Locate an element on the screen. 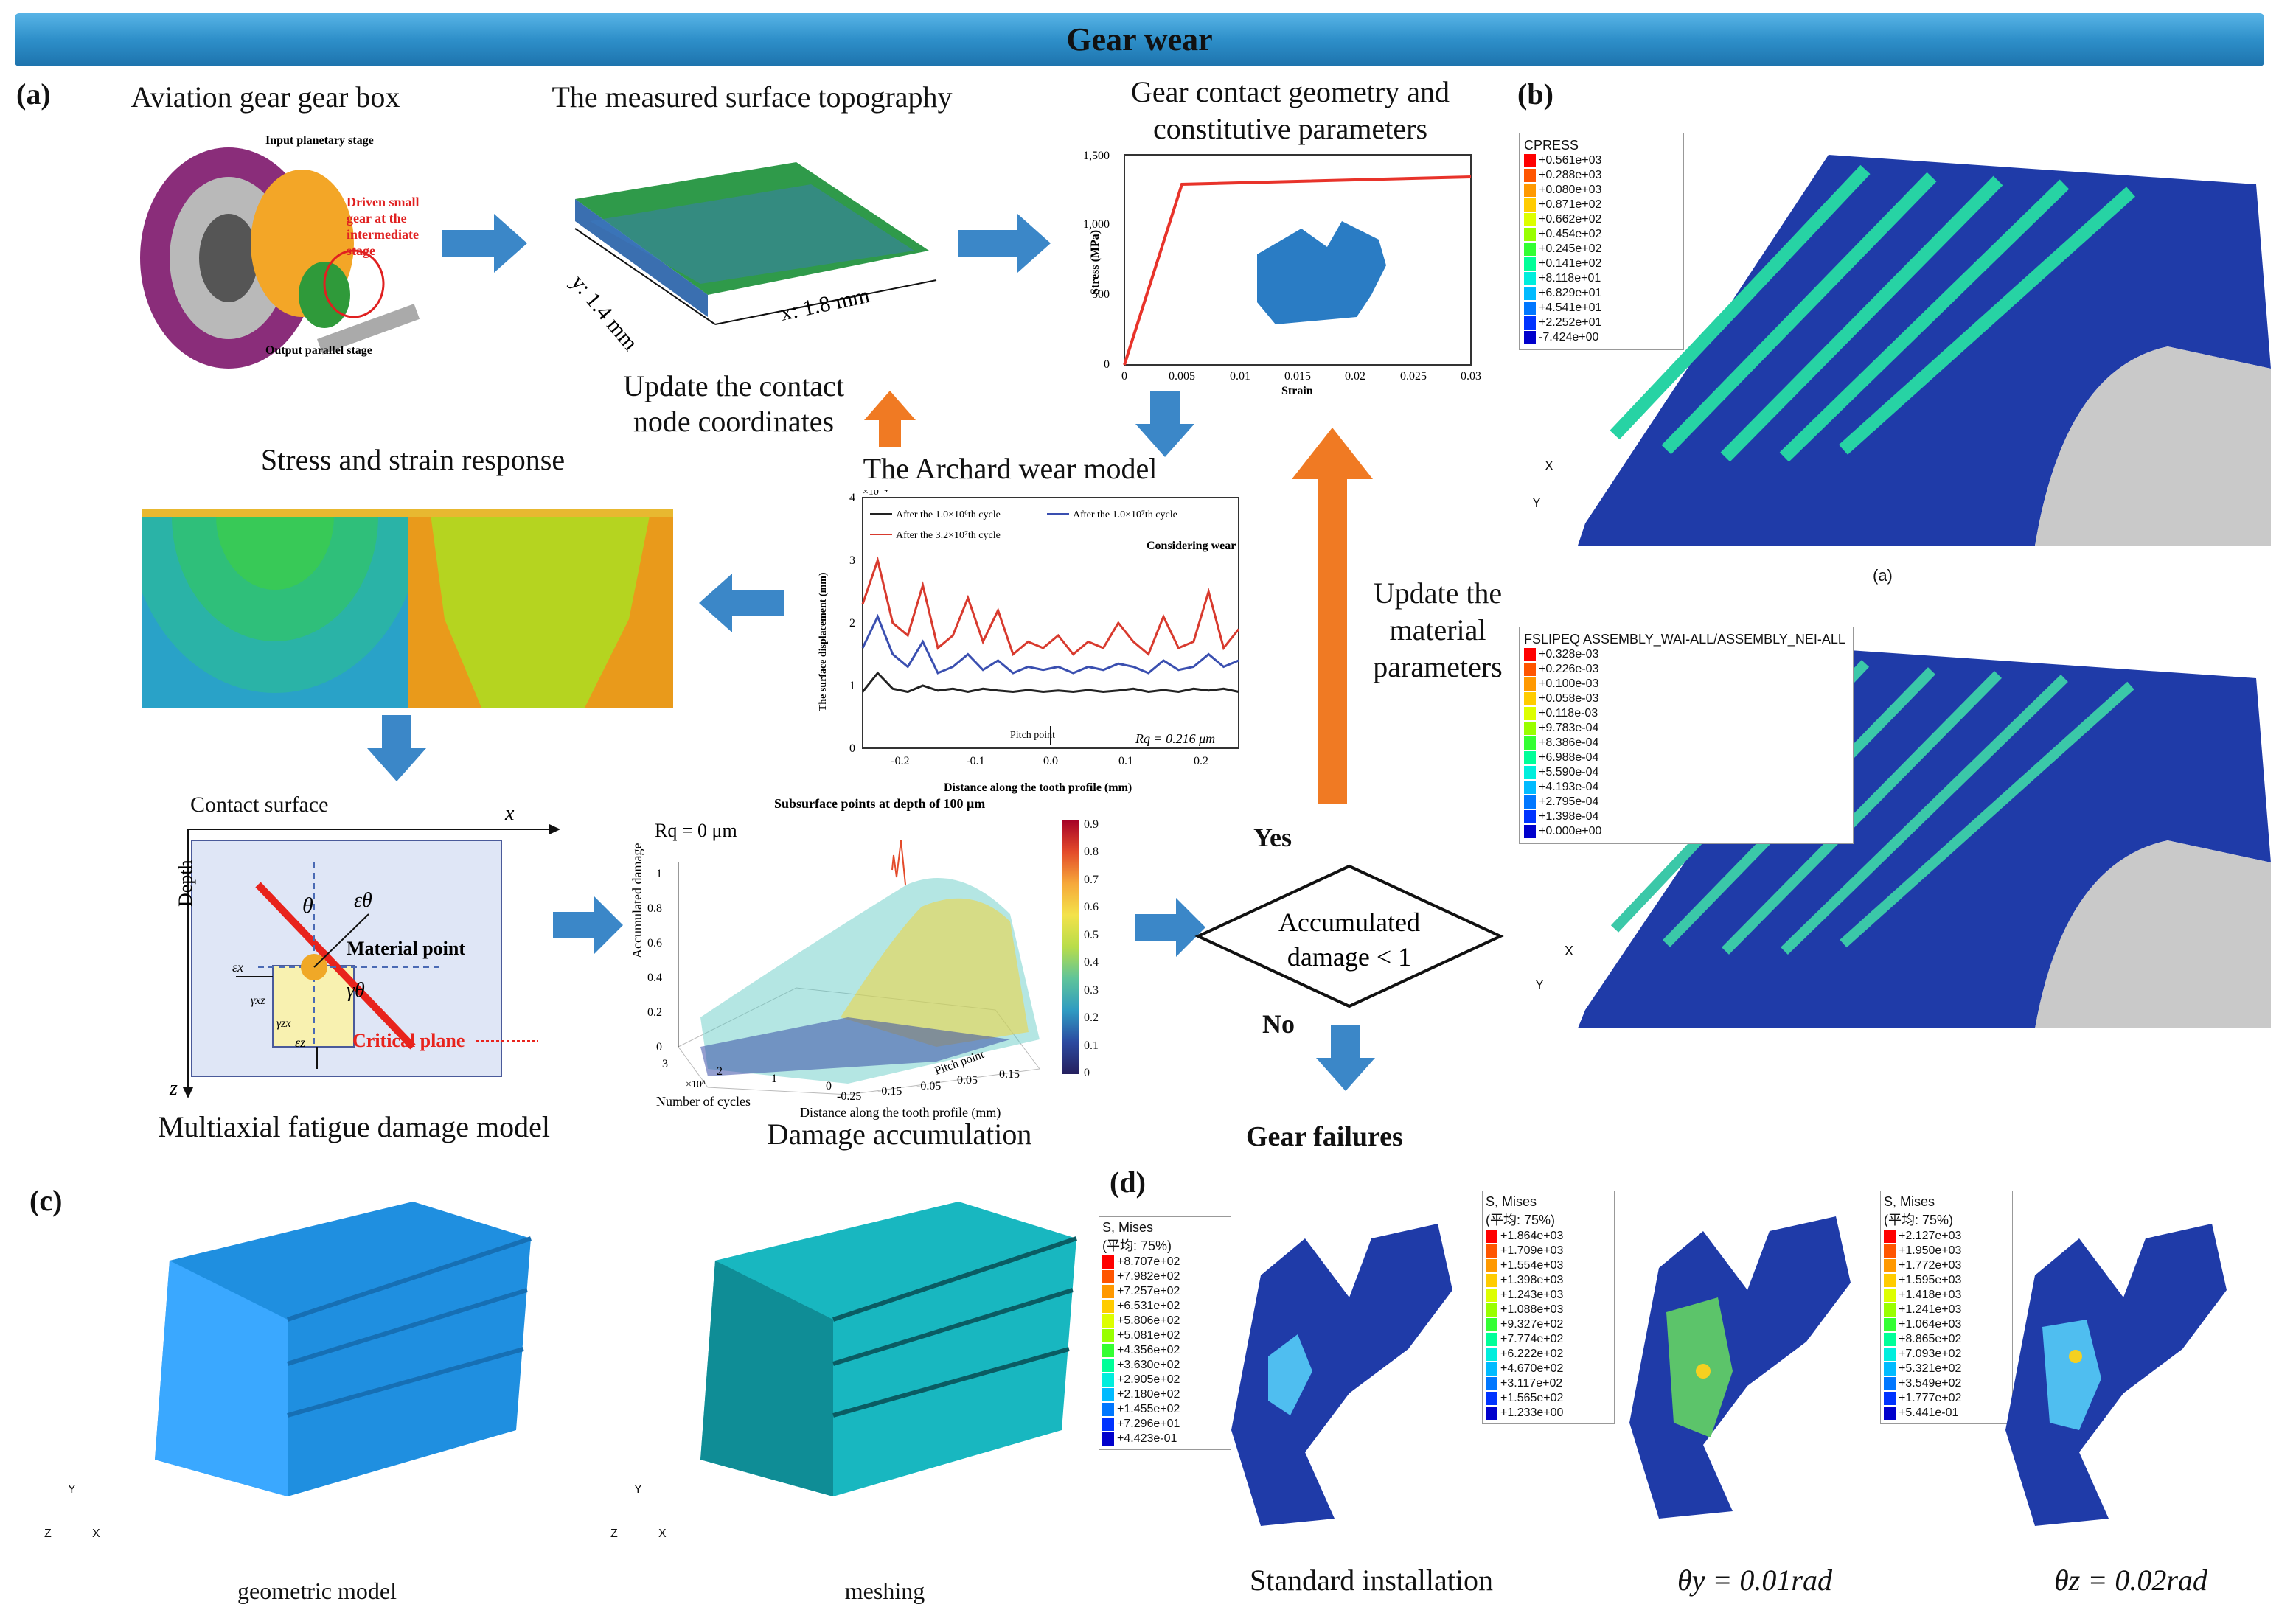  decision-diamond: Accumulated damage < 1 is located at coordinates (1349, 936).